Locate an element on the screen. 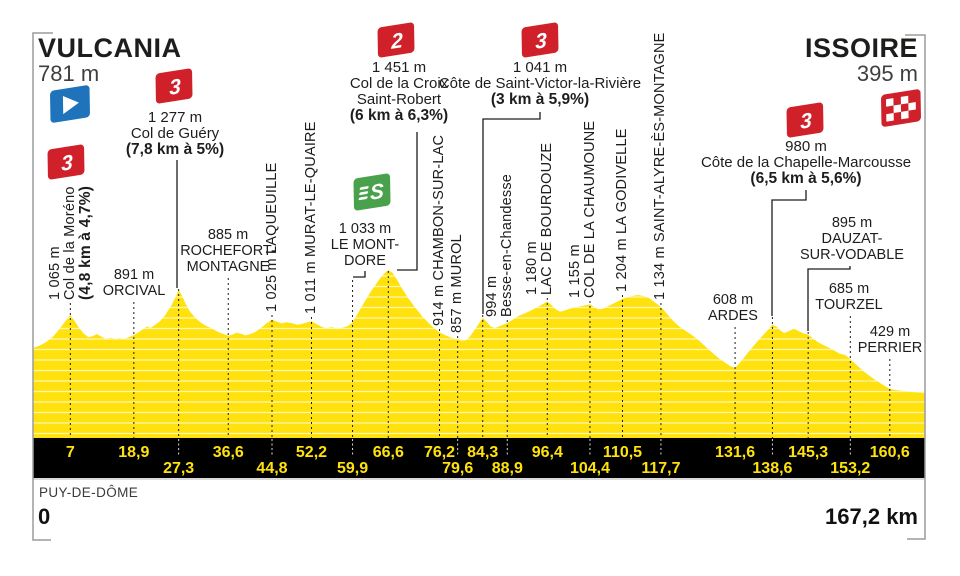 Image resolution: width=960 pixels, height=576 pixels. axis-km-label: 18,9 is located at coordinates (133, 452).